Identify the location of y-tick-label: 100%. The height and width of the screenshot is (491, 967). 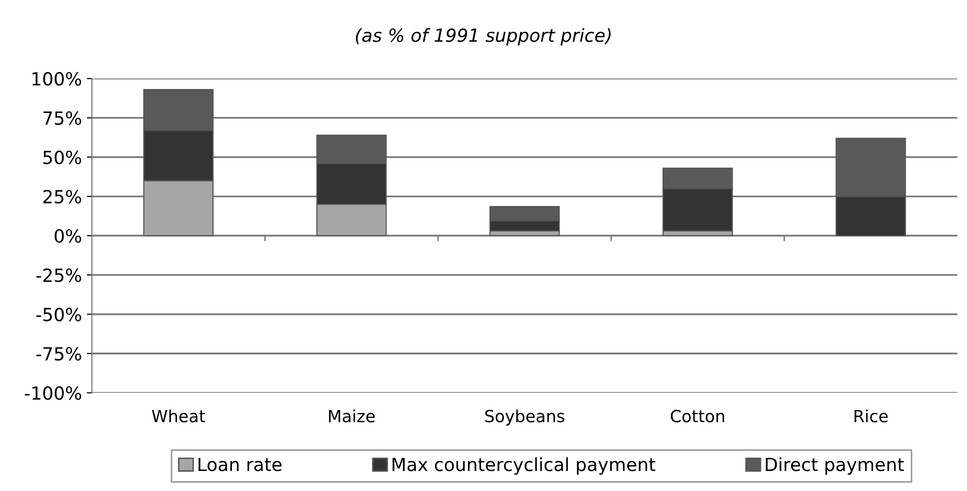
(57, 79).